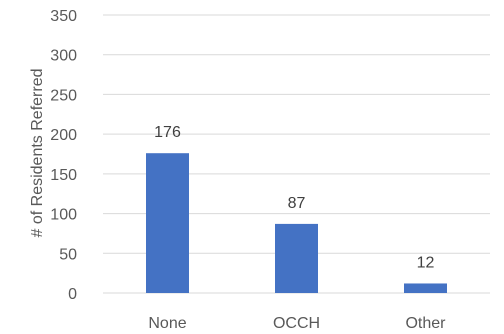 The width and height of the screenshot is (504, 334). I want to click on x-axis-categories: None OCCH Other, so click(297, 323).